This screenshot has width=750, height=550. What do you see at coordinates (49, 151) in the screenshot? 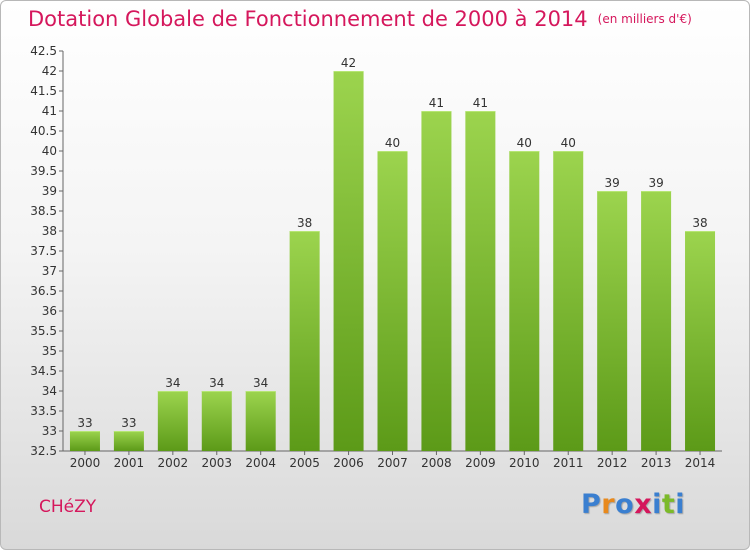
I see `y-tick-label: 40` at bounding box center [49, 151].